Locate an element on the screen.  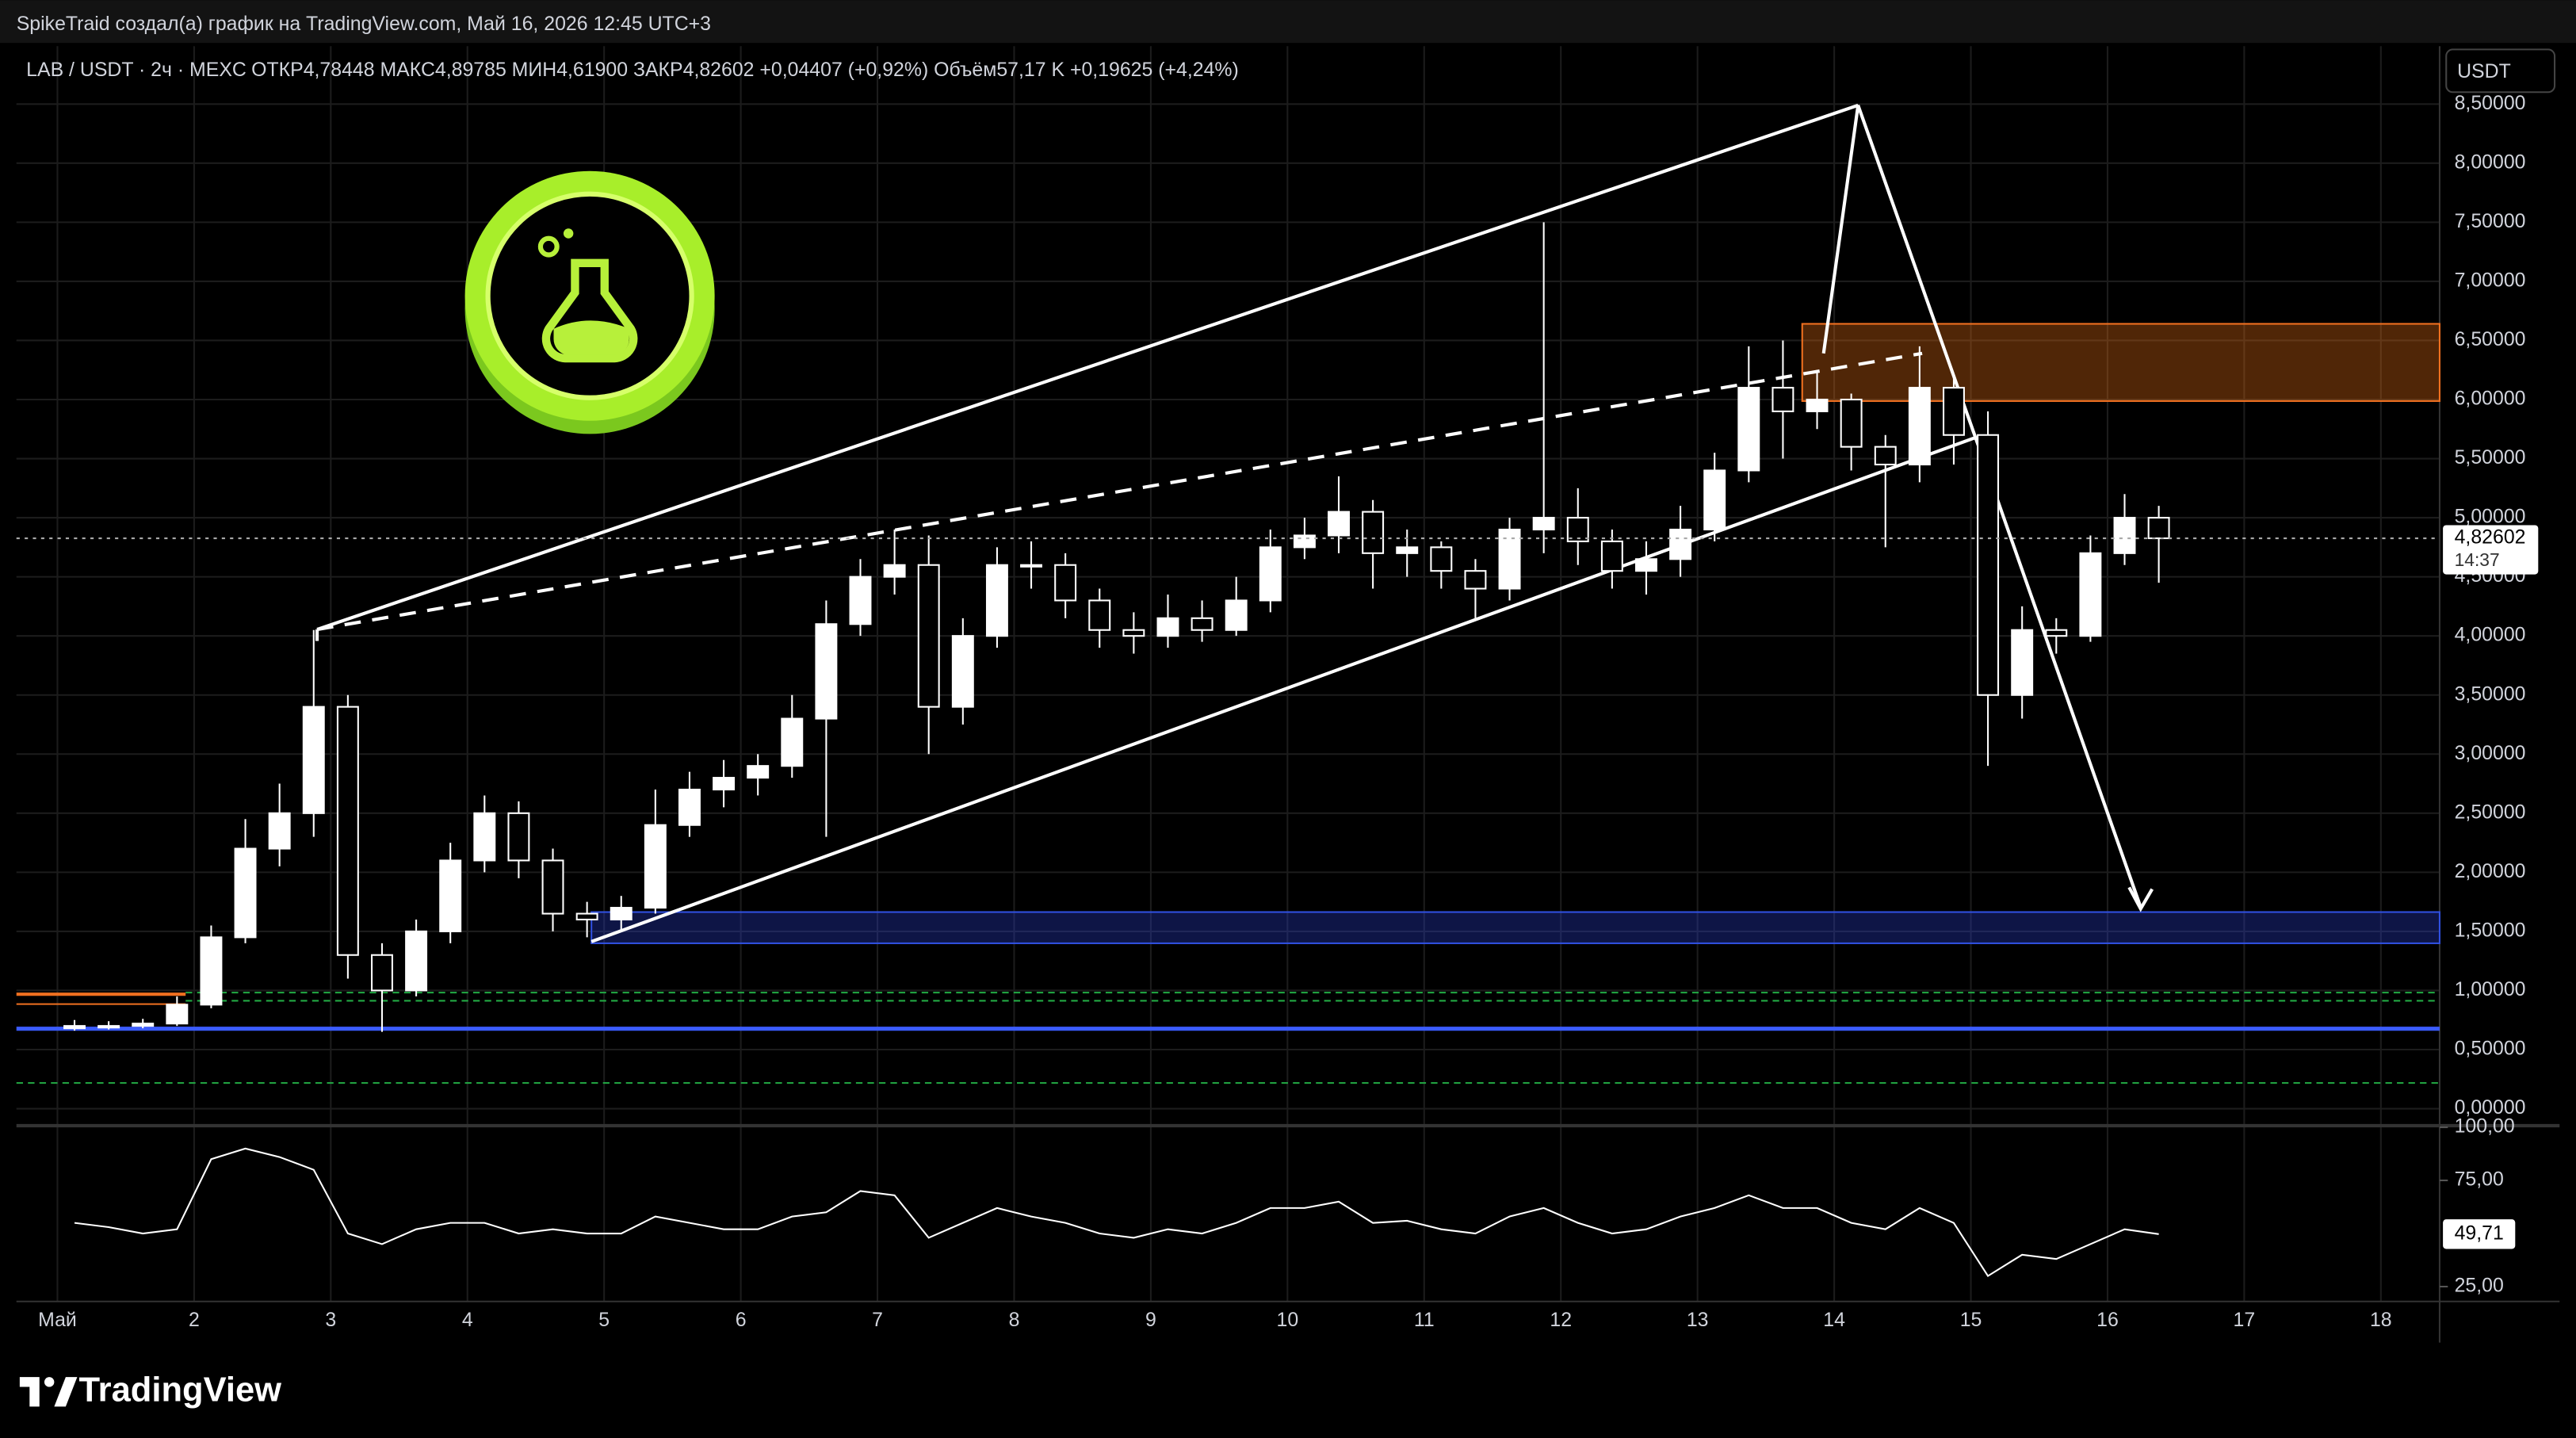
projection-path is located at coordinates (1982, 507).